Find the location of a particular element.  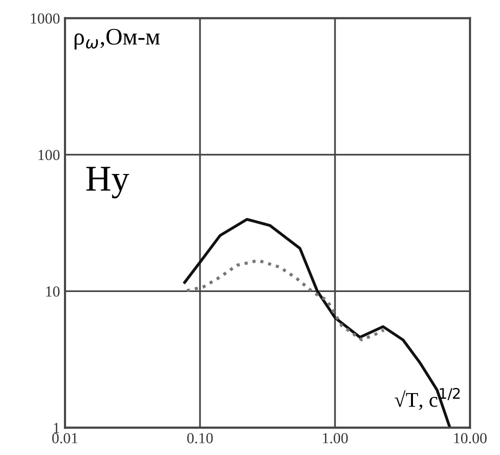

y-tick-label: 10 is located at coordinates (53, 291).